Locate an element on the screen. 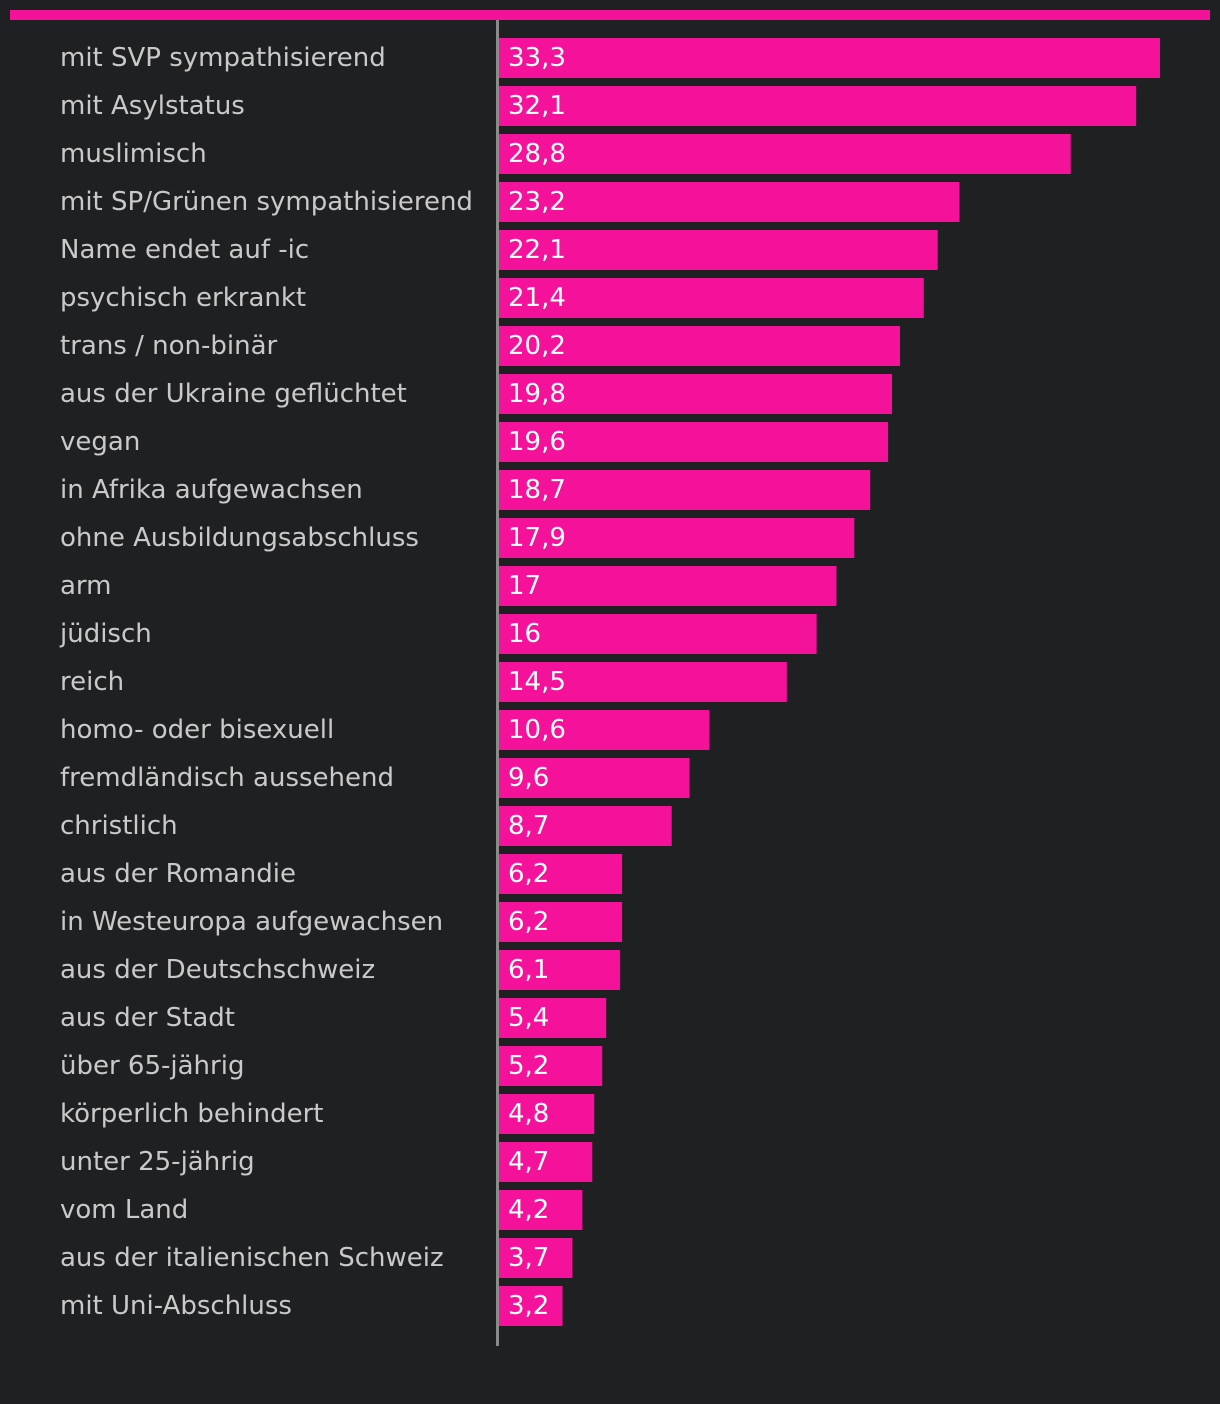  category-label: psychisch erkrankt is located at coordinates (183, 298).